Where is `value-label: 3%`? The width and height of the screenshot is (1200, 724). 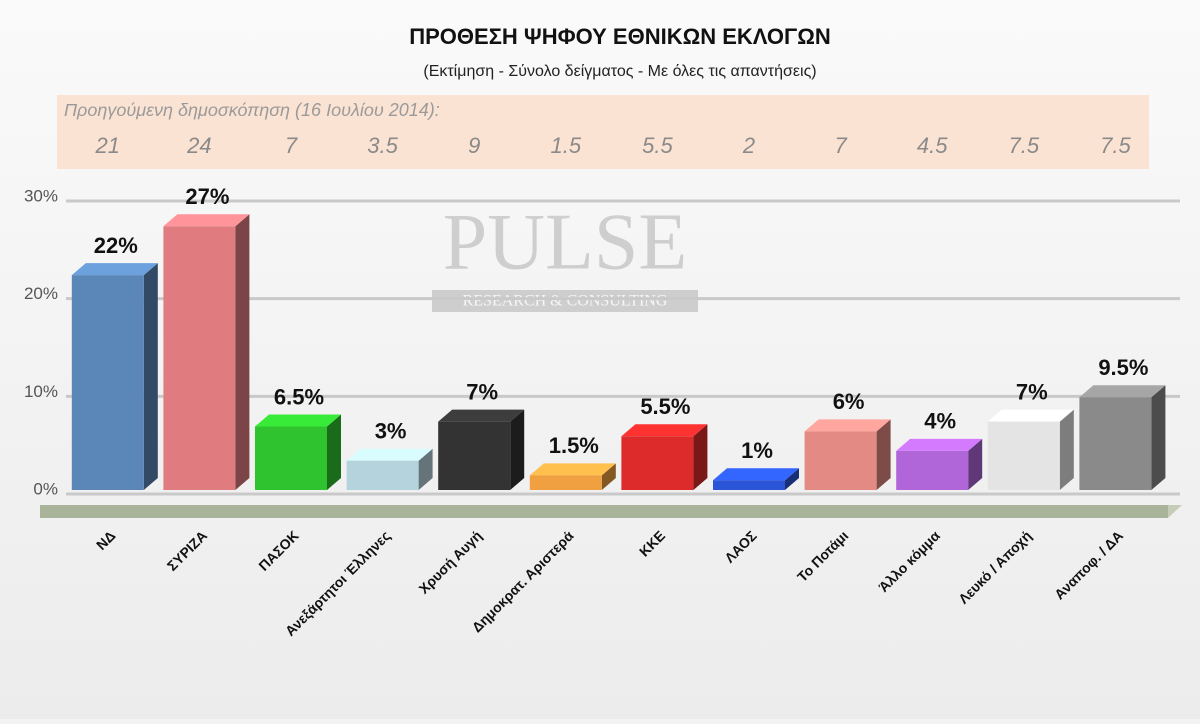
value-label: 3% is located at coordinates (391, 431).